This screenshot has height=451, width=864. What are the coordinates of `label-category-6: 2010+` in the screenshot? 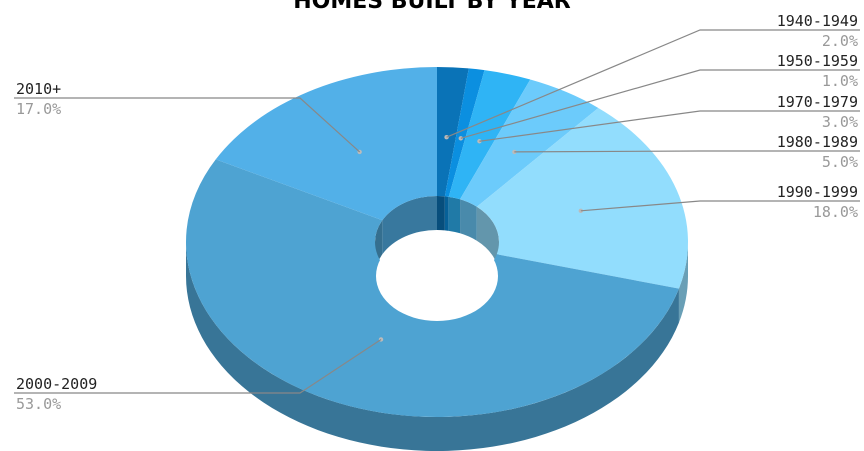 It's located at (38, 89).